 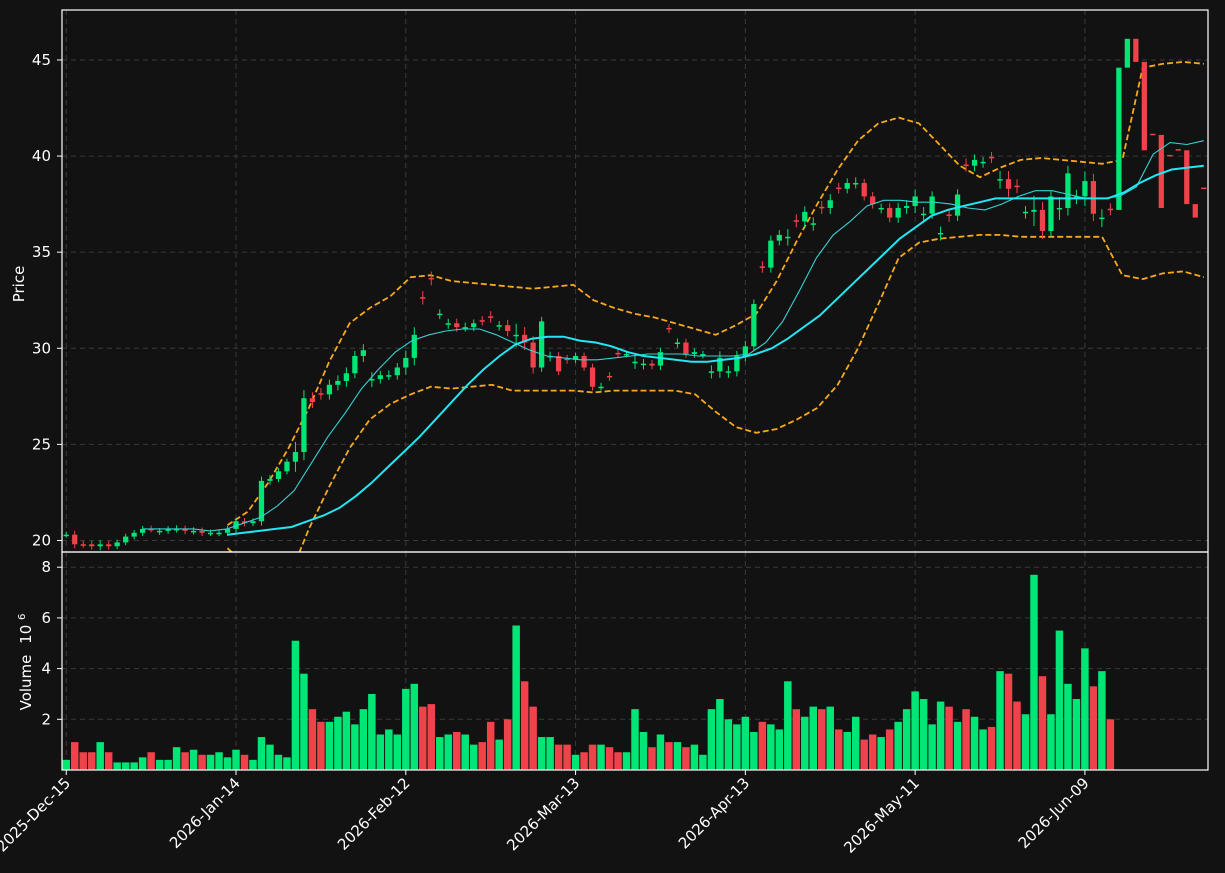 What do you see at coordinates (41, 252) in the screenshot?
I see `price-tick-label: 35` at bounding box center [41, 252].